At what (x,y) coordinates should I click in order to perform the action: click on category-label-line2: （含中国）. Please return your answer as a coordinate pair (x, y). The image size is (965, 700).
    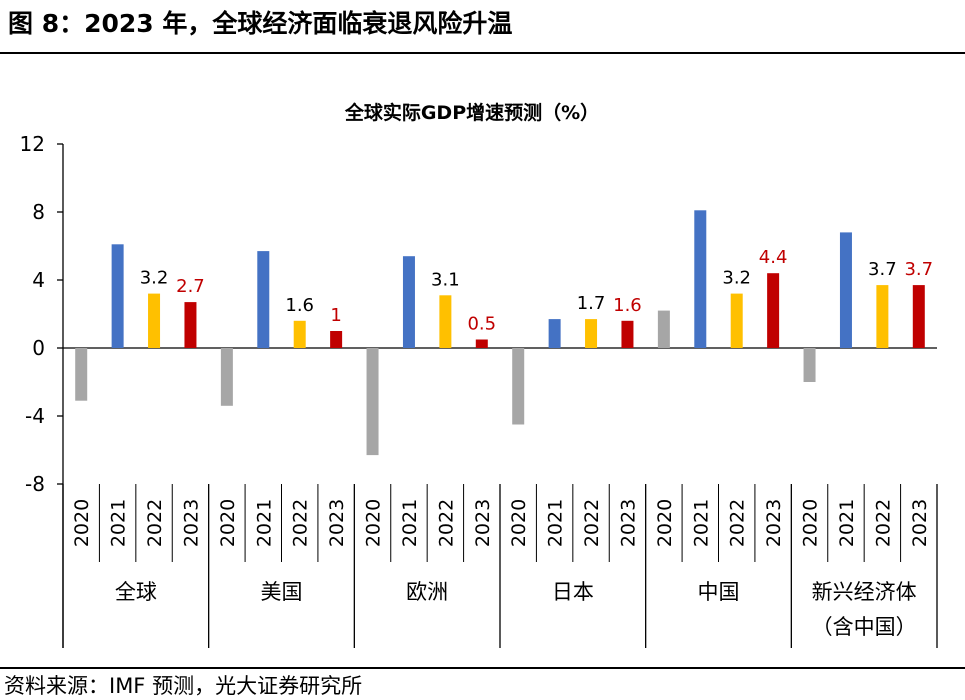
    Looking at the image, I should click on (864, 627).